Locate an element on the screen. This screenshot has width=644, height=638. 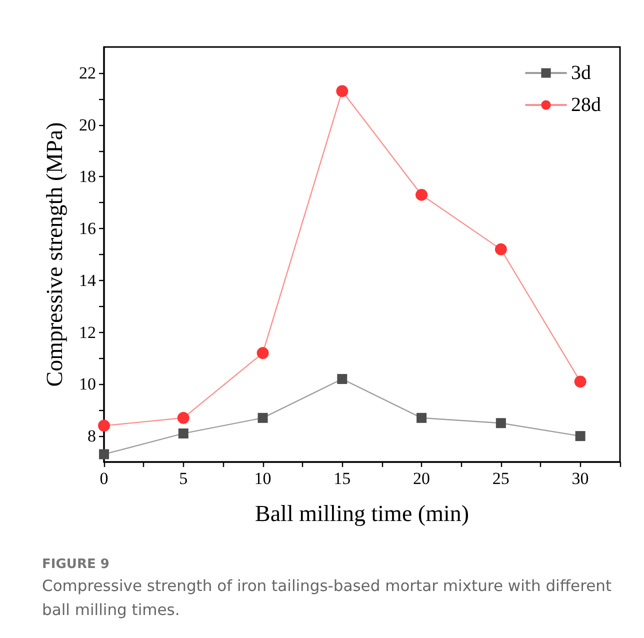
x-tick-label: 30 is located at coordinates (580, 478).